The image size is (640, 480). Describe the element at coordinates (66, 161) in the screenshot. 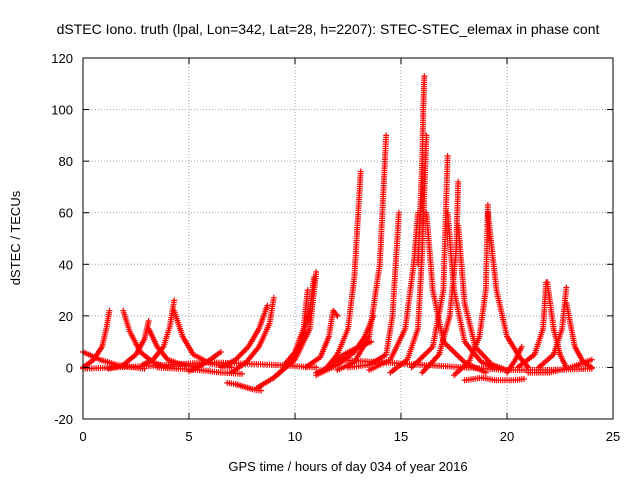

I see `y-tick-label: 80` at that location.